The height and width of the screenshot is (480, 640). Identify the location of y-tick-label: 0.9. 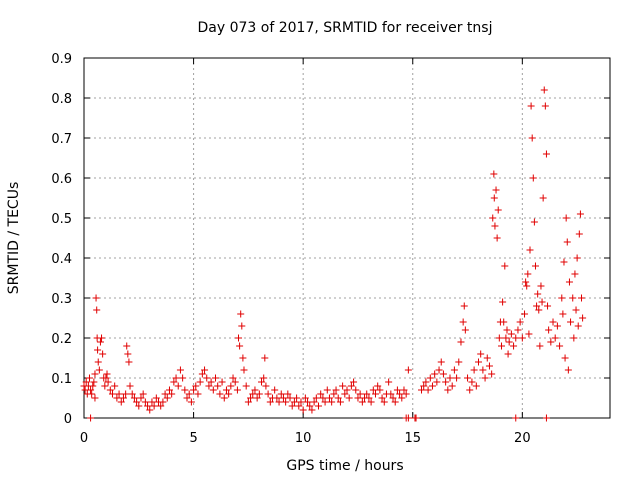
(61, 59).